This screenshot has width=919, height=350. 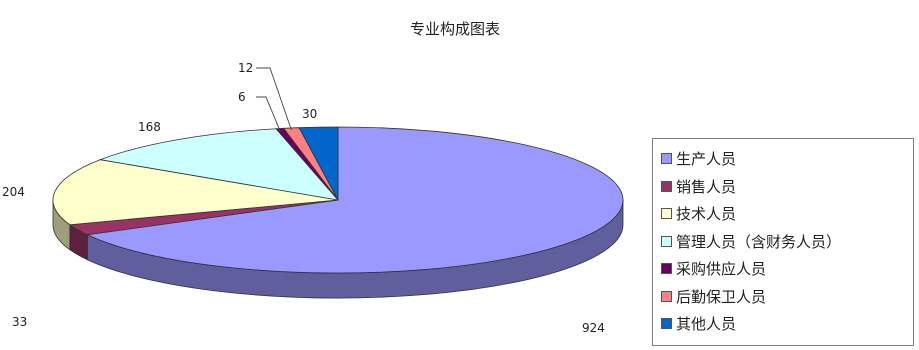 I want to click on legend-item-logistics: 后勤保卫人员, so click(x=787, y=297).